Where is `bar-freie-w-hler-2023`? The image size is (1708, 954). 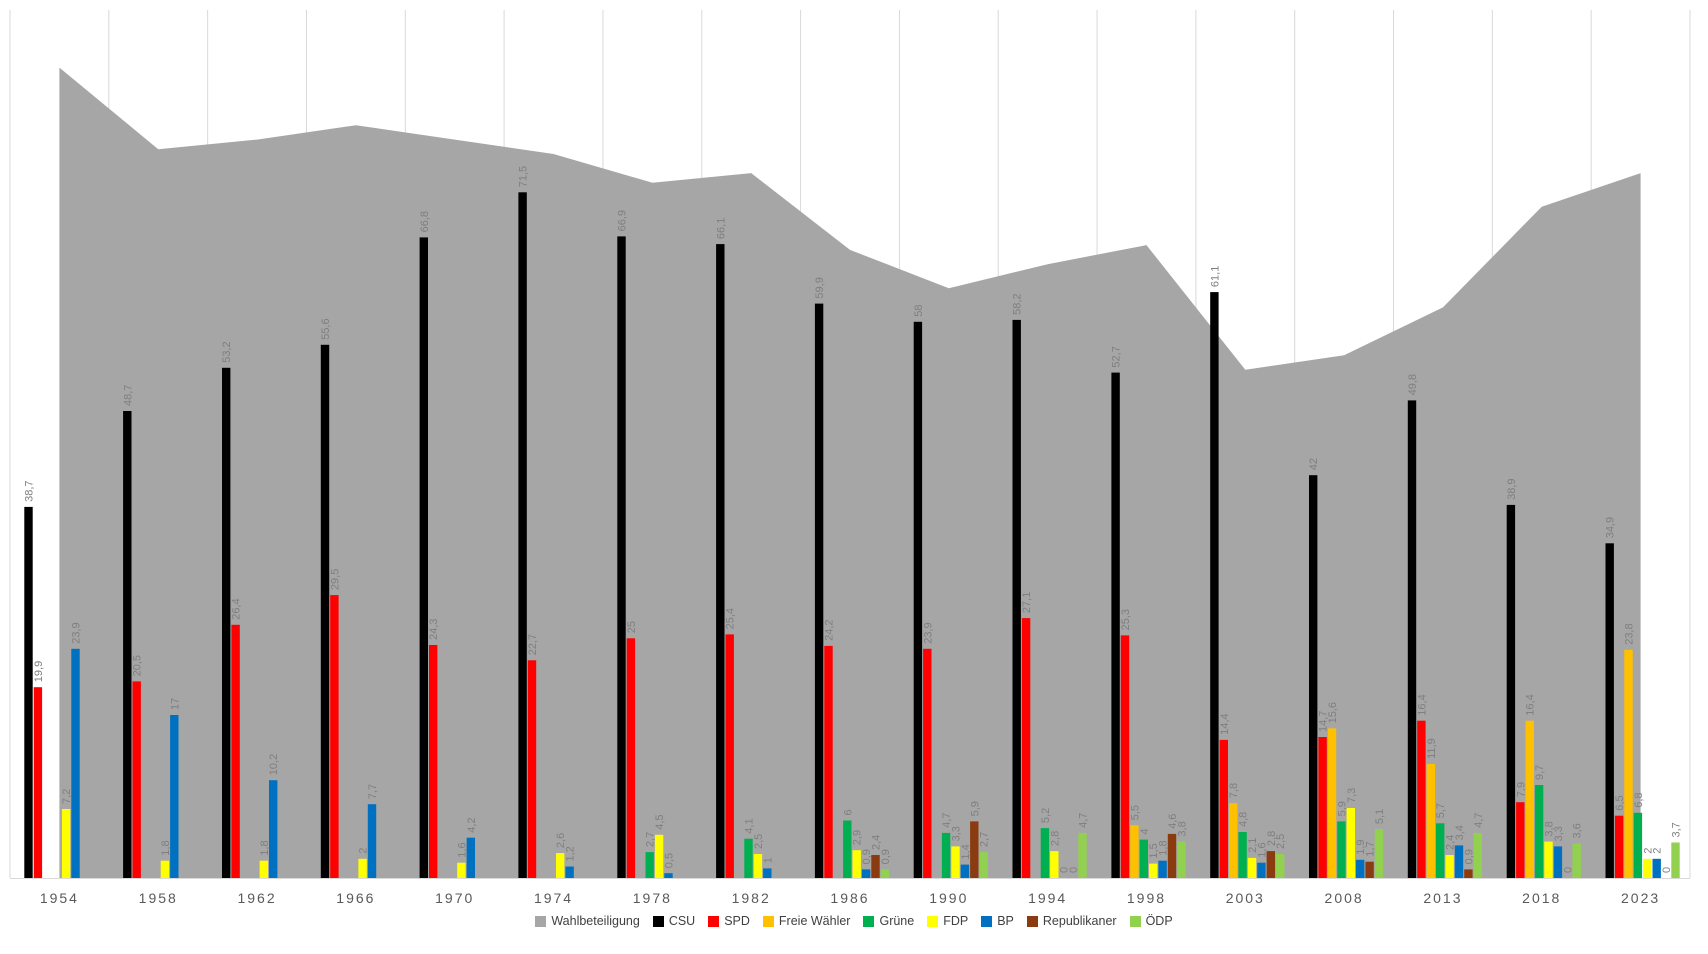
bar-freie-w-hler-2023 is located at coordinates (1628, 763).